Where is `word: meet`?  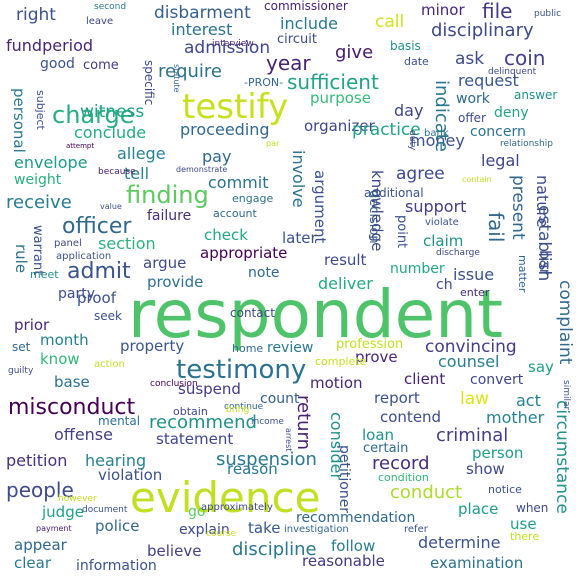
word: meet is located at coordinates (44, 274).